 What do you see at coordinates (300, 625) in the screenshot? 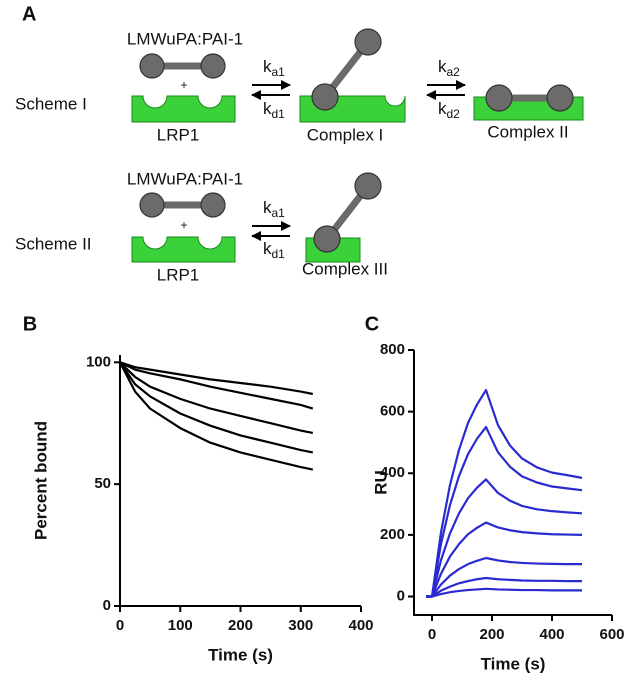
I see `x-tick-label: 300` at bounding box center [300, 625].